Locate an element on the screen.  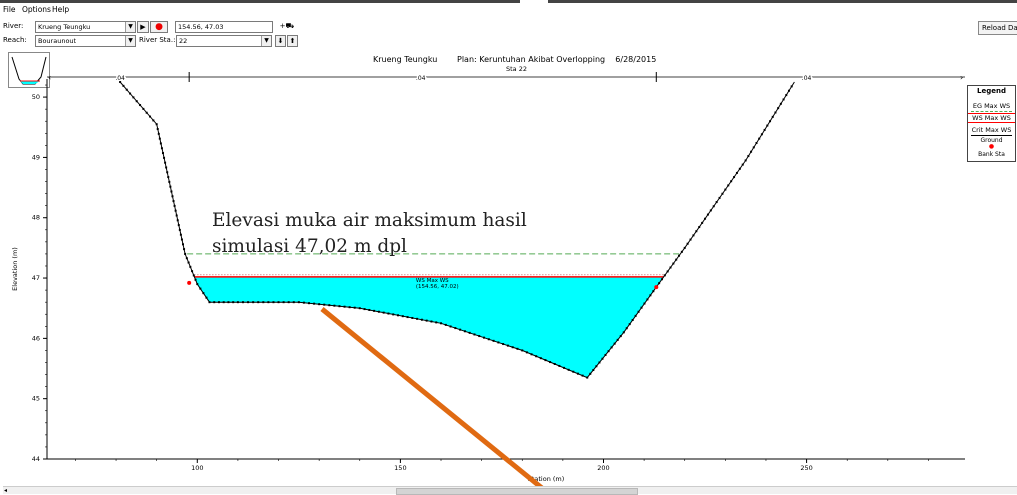
river-label: River: is located at coordinates (13, 26).